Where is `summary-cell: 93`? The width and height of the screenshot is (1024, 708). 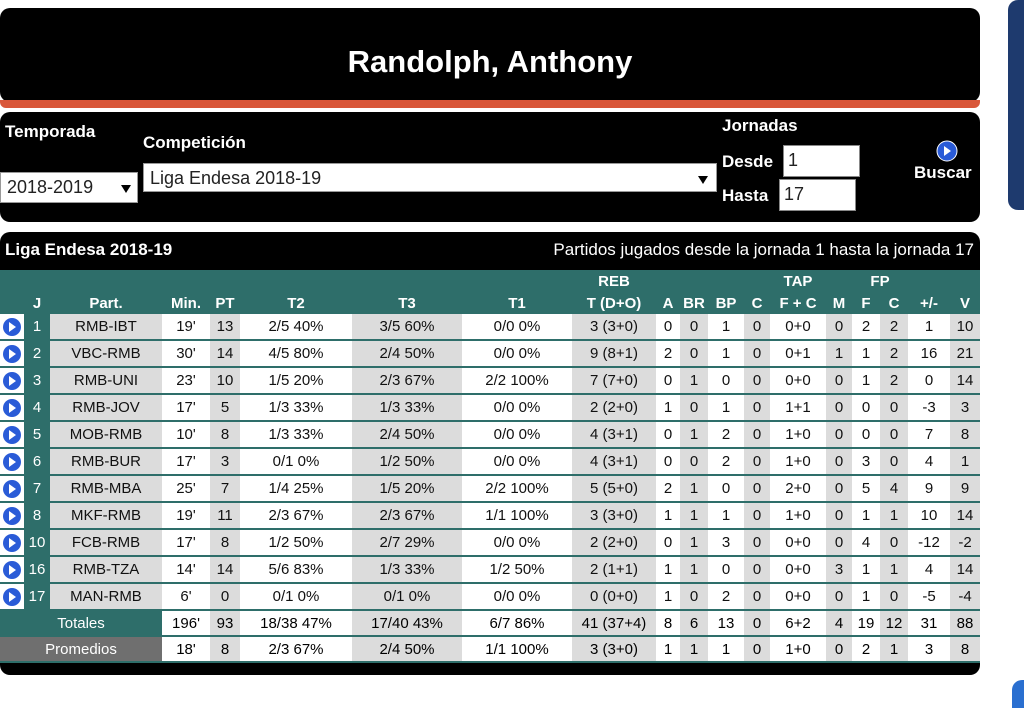
summary-cell: 93 is located at coordinates (225, 623).